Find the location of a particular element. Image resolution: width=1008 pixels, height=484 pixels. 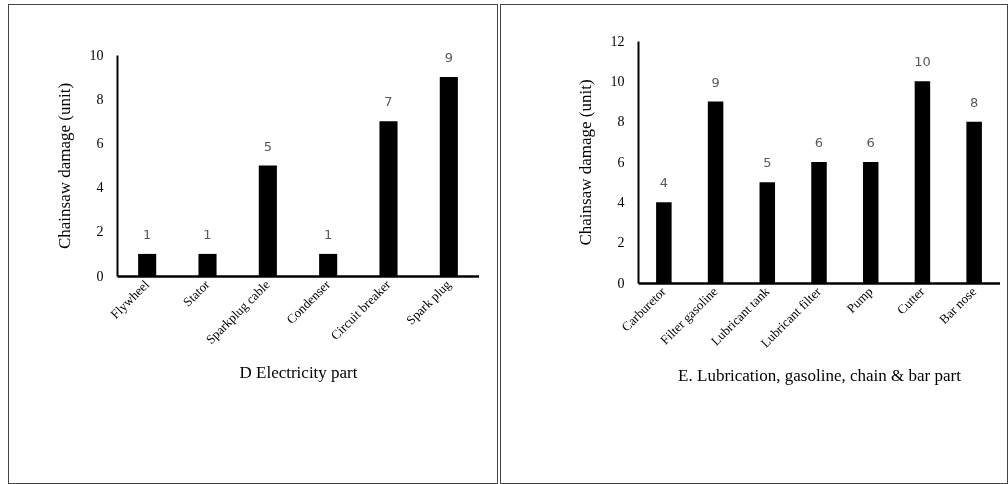

y-tick-label: 12 is located at coordinates (617, 41).